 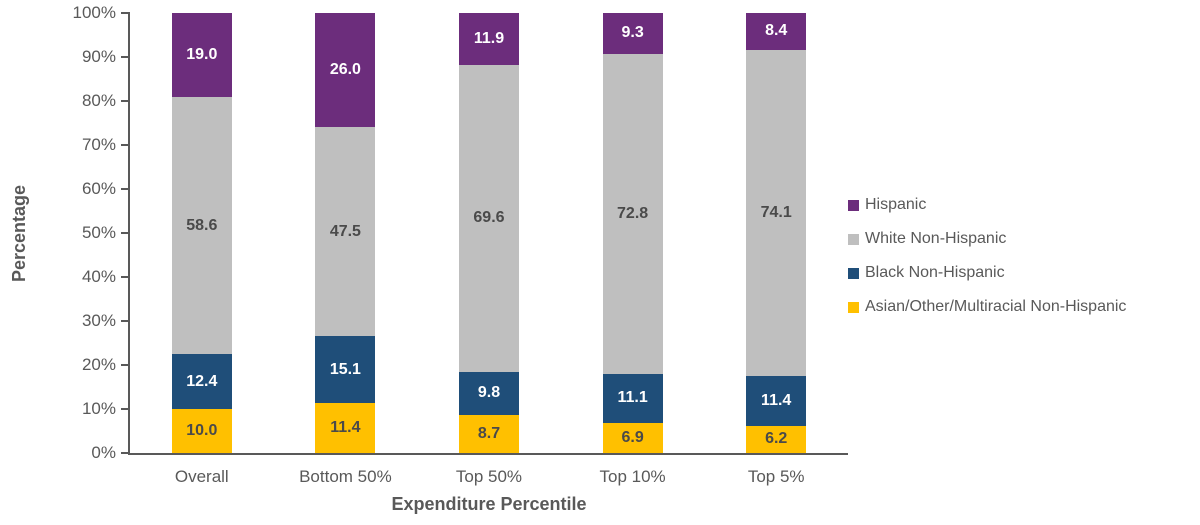 I want to click on bar-value-label: 58.6, so click(x=202, y=225).